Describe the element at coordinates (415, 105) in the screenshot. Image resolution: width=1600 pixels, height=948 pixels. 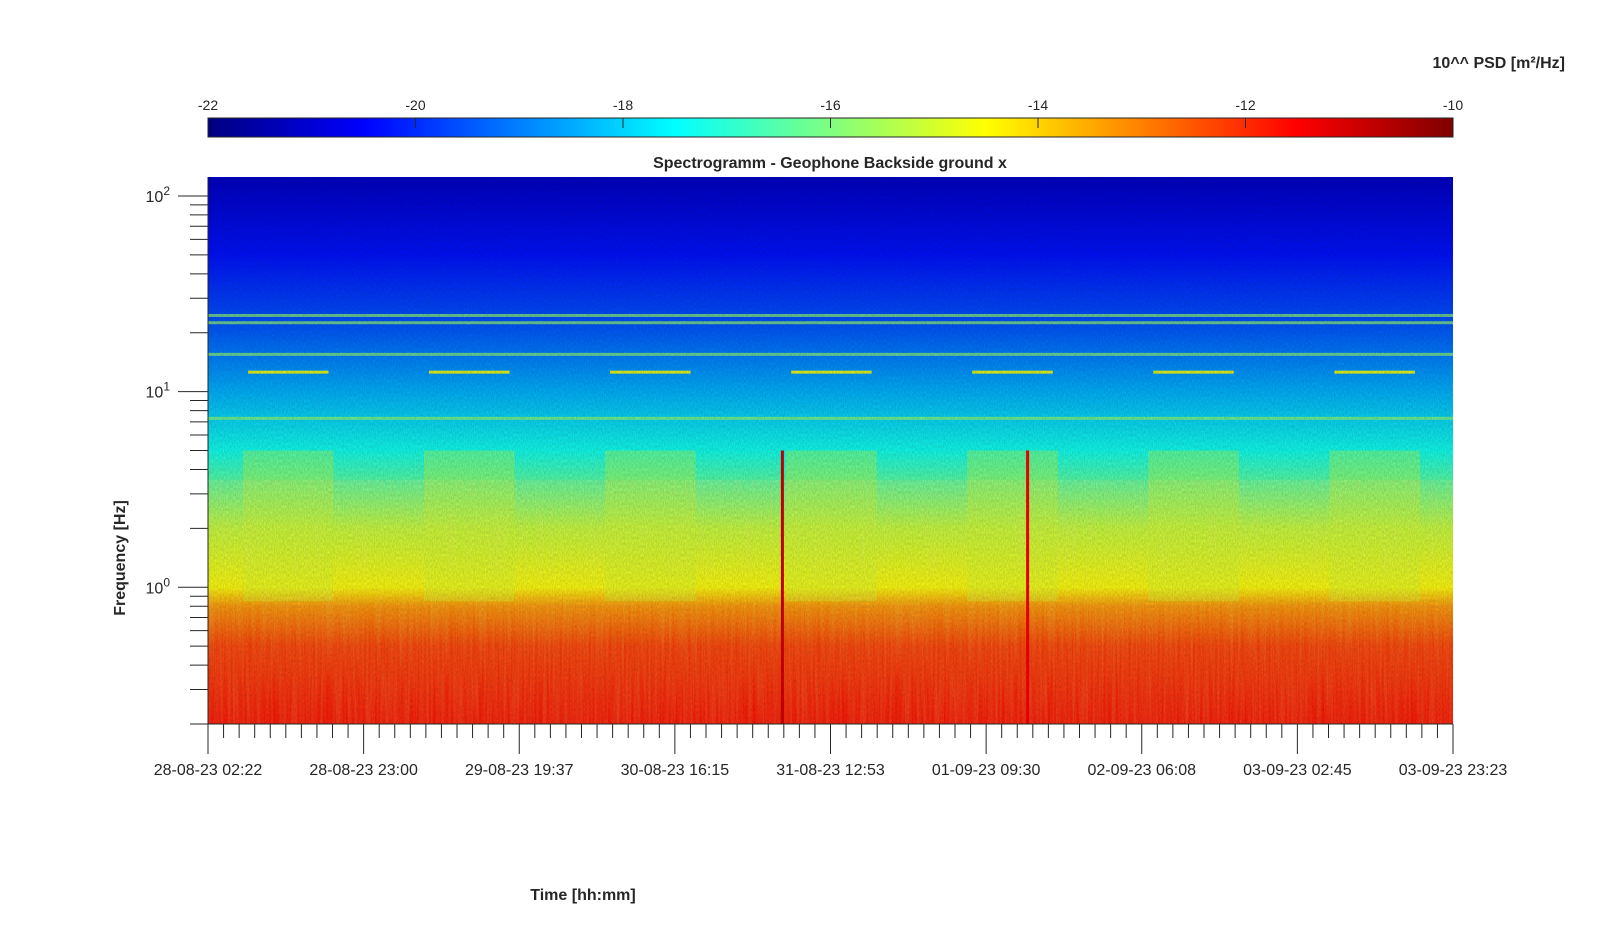
I see `colorbar-tick-label: -20` at that location.